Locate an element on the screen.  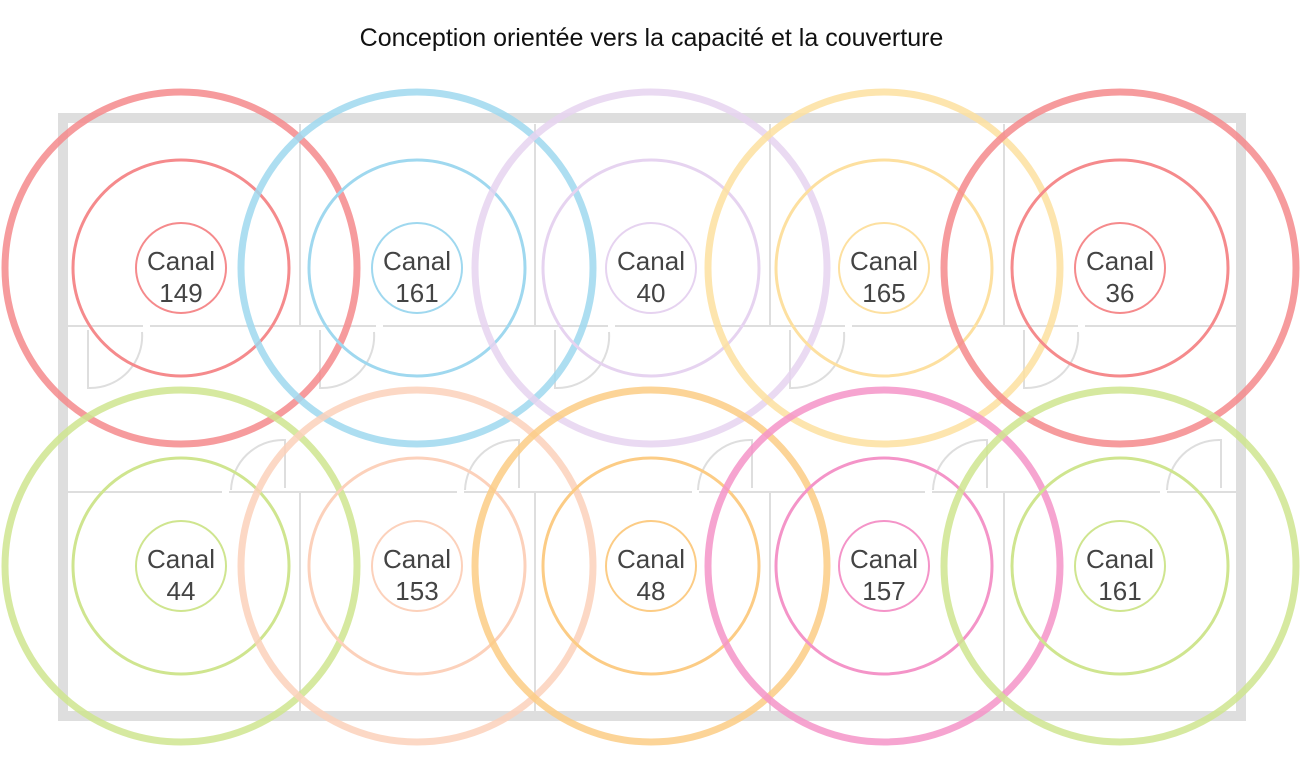
channel-number: 44 is located at coordinates (181, 591).